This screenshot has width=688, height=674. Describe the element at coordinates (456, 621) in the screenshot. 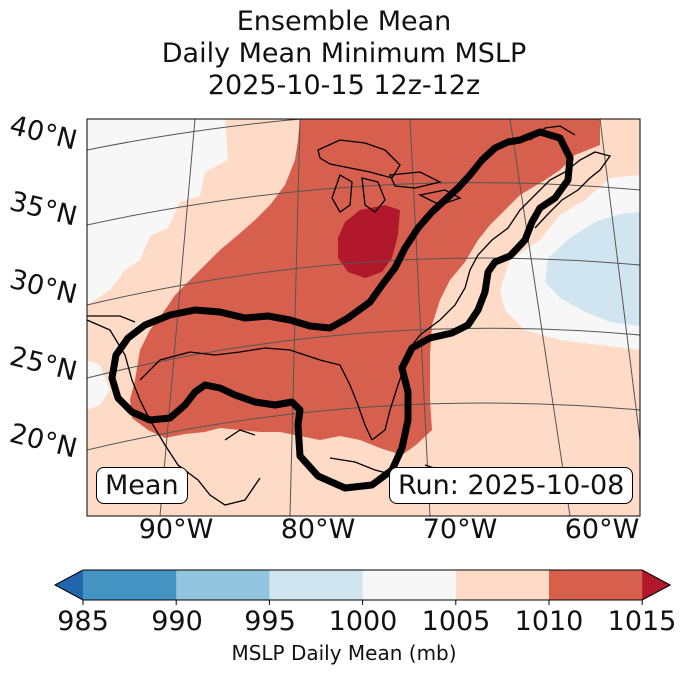

I see `colorbar-tick-1005: 1005` at that location.